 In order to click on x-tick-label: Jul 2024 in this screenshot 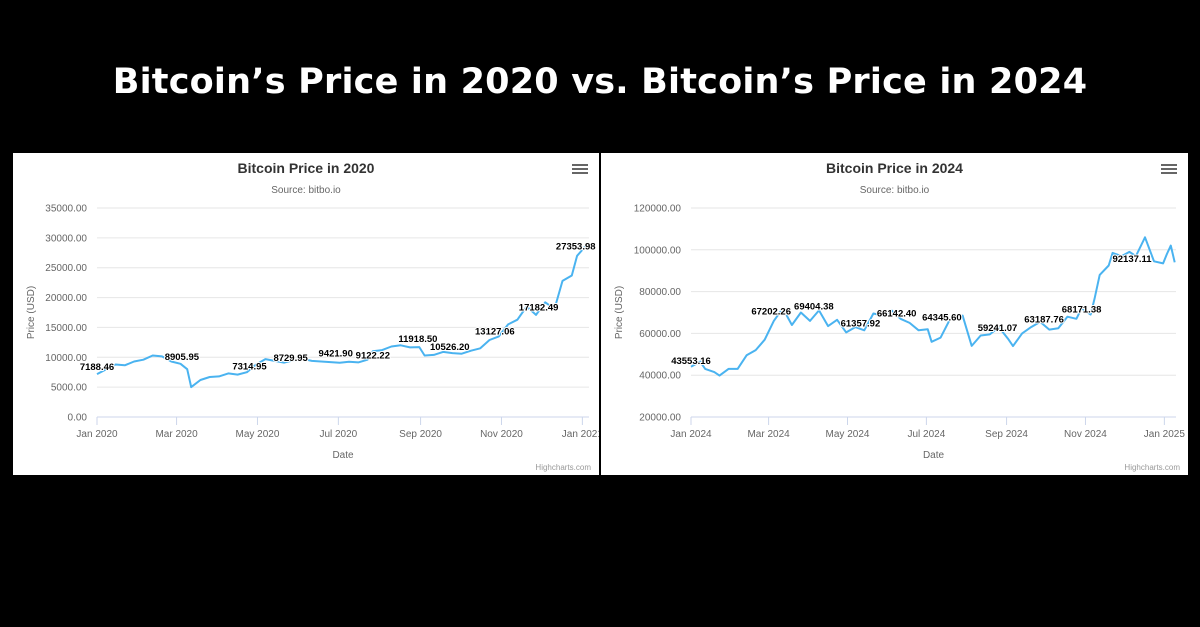, I will do `click(926, 434)`.